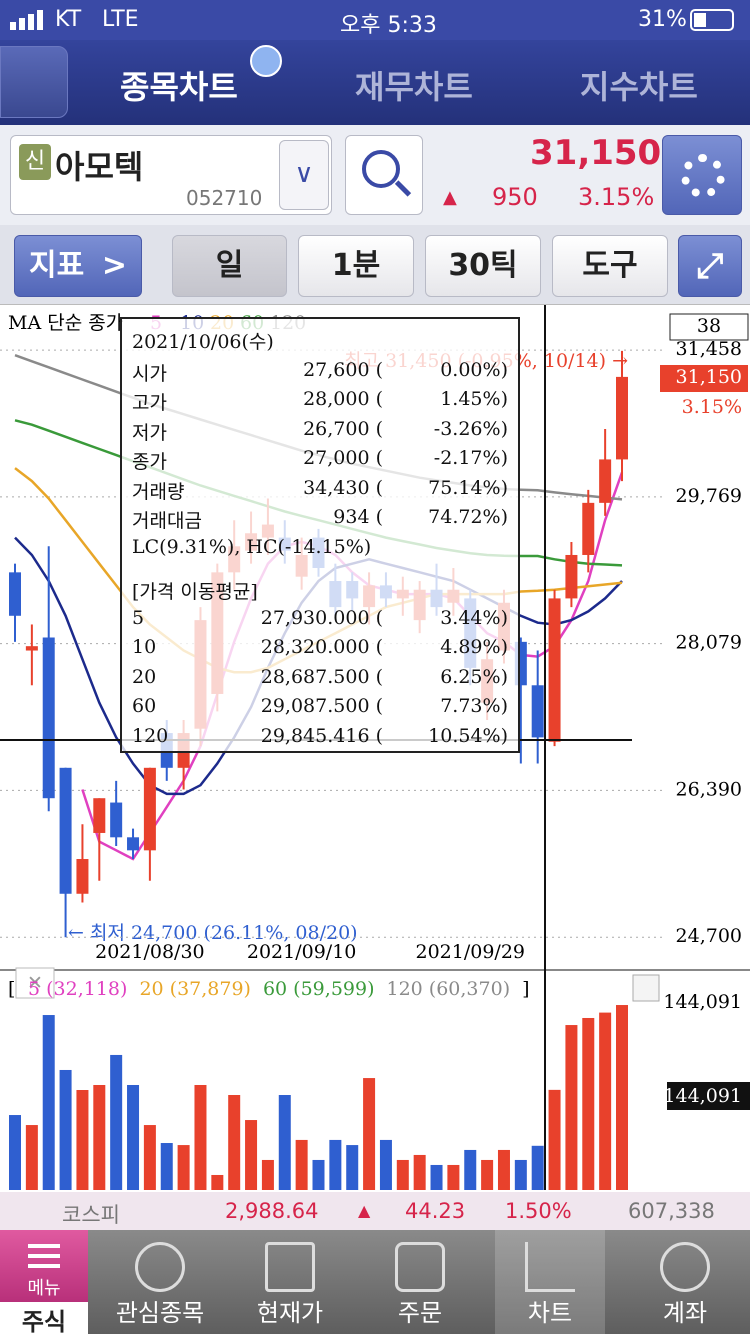 The width and height of the screenshot is (750, 1337). I want to click on tooltip-cell: 29,087.500 (, so click(321, 706).